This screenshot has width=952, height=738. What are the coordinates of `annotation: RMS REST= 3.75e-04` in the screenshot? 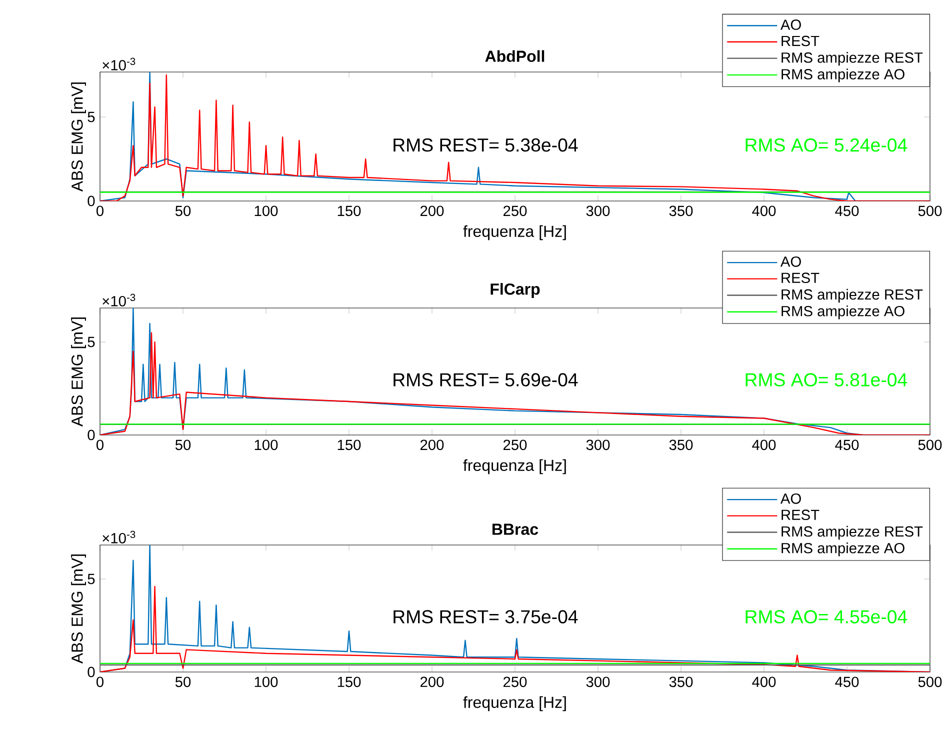 It's located at (486, 617).